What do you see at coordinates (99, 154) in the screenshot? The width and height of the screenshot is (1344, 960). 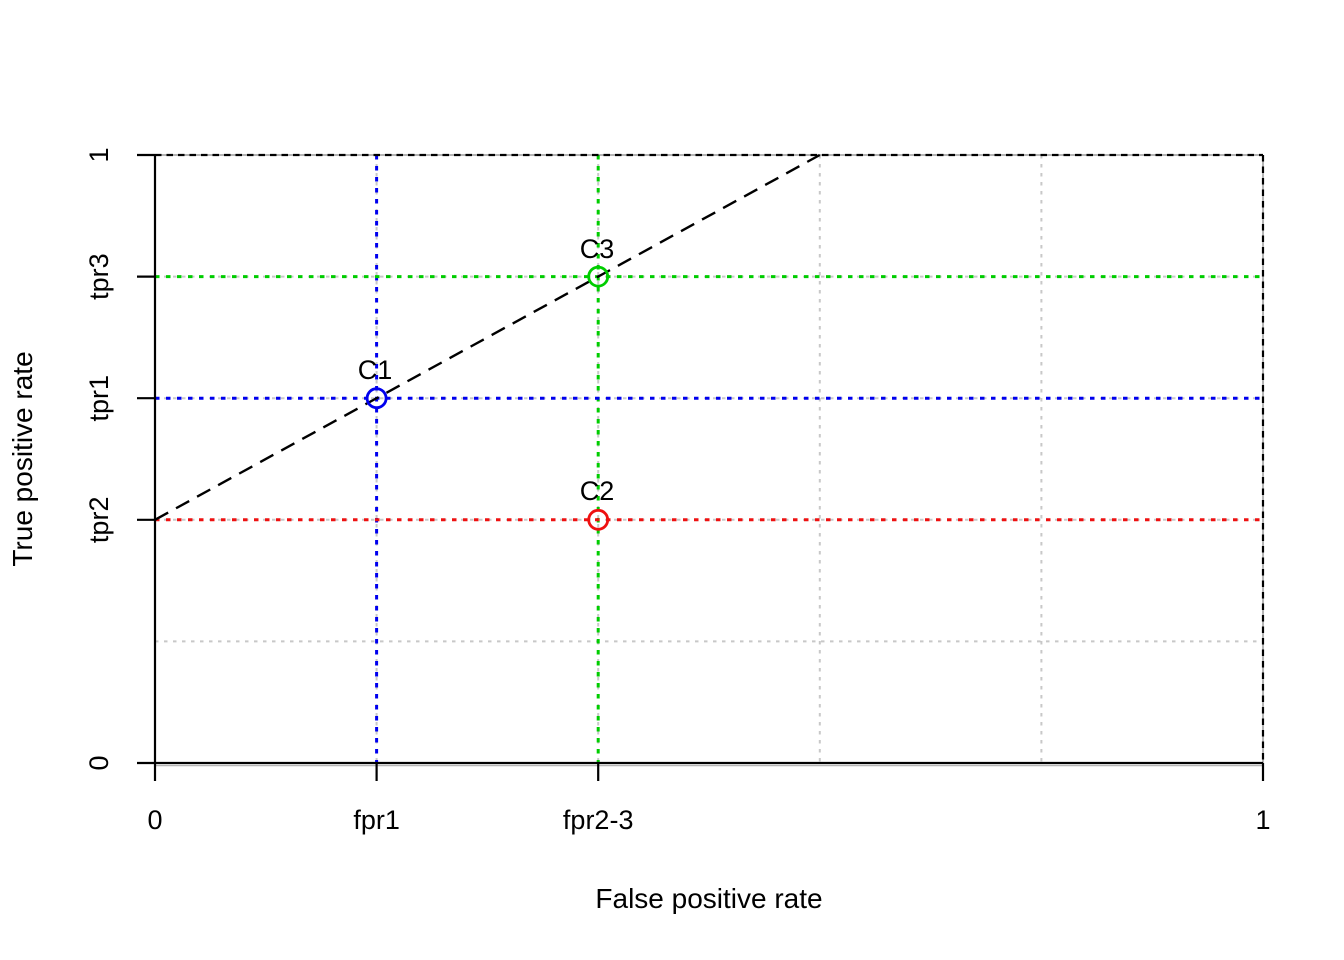 I see `y-tick-label-1: 1` at bounding box center [99, 154].